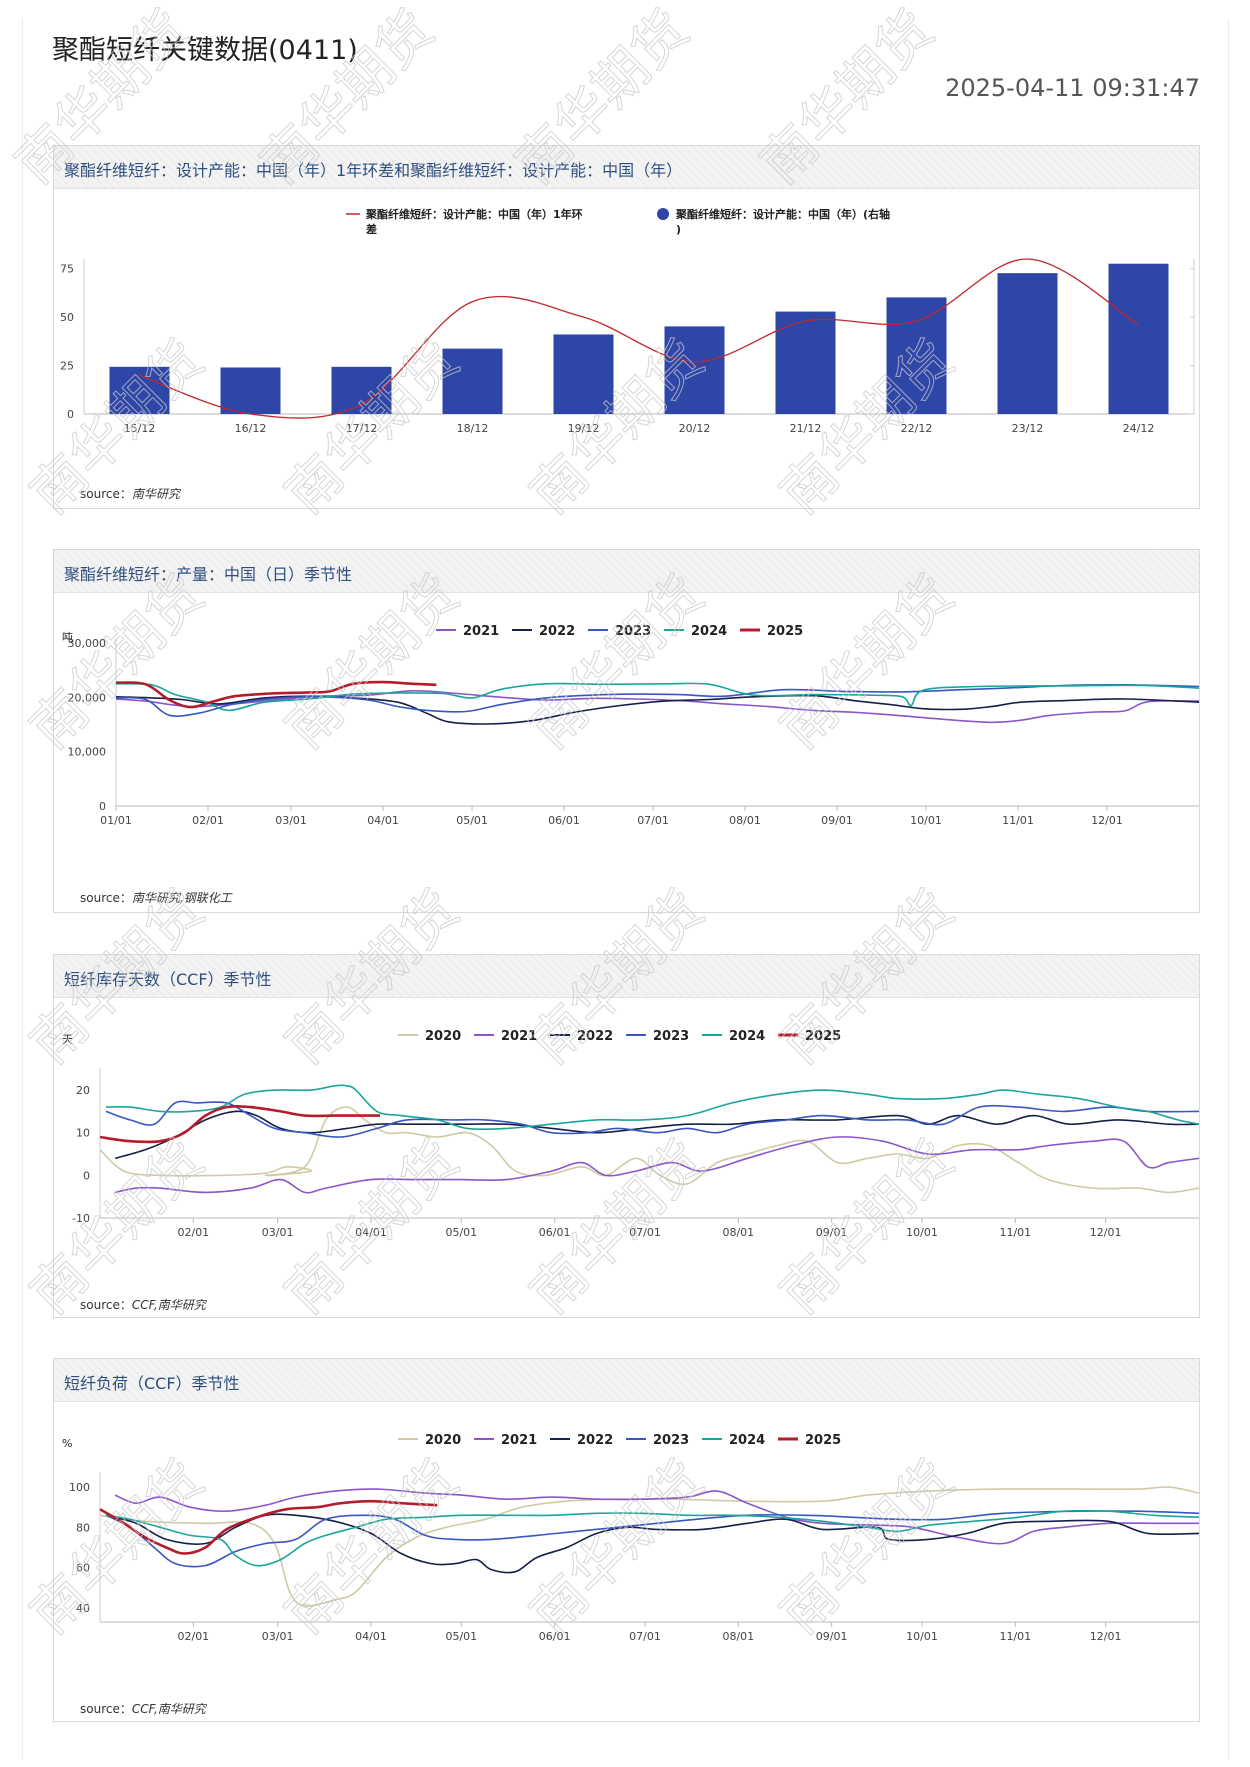  I want to click on legend-dot-marker, so click(663, 214).